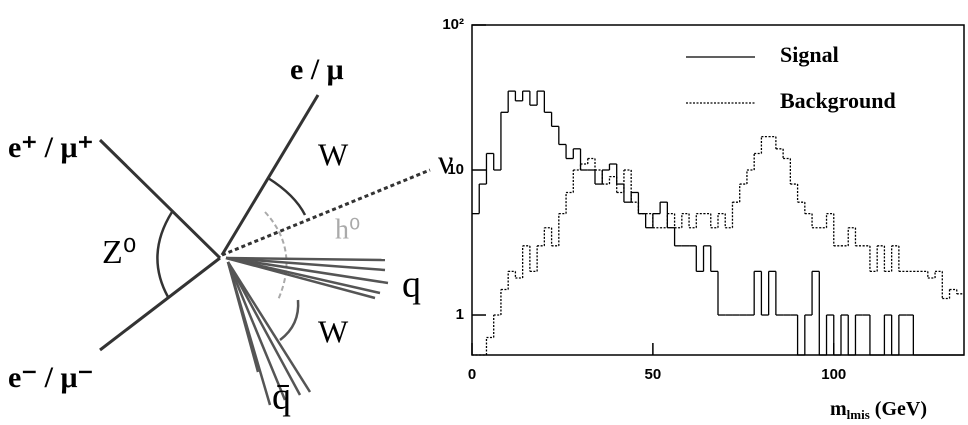 Image resolution: width=968 pixels, height=425 pixels. What do you see at coordinates (347, 229) in the screenshot?
I see `label: h⁰` at bounding box center [347, 229].